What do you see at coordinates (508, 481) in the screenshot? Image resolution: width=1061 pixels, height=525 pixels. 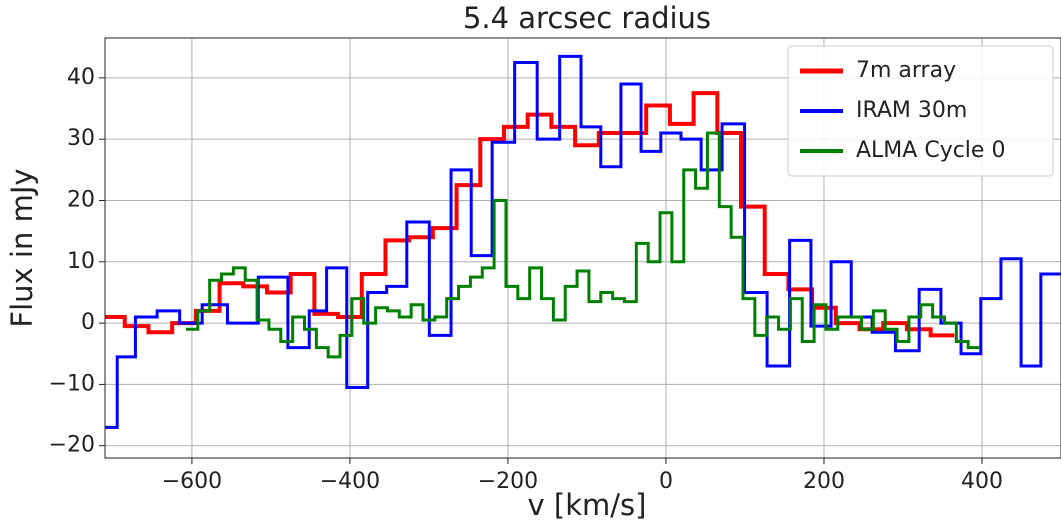 I see `x-tick-label: −200` at bounding box center [508, 481].